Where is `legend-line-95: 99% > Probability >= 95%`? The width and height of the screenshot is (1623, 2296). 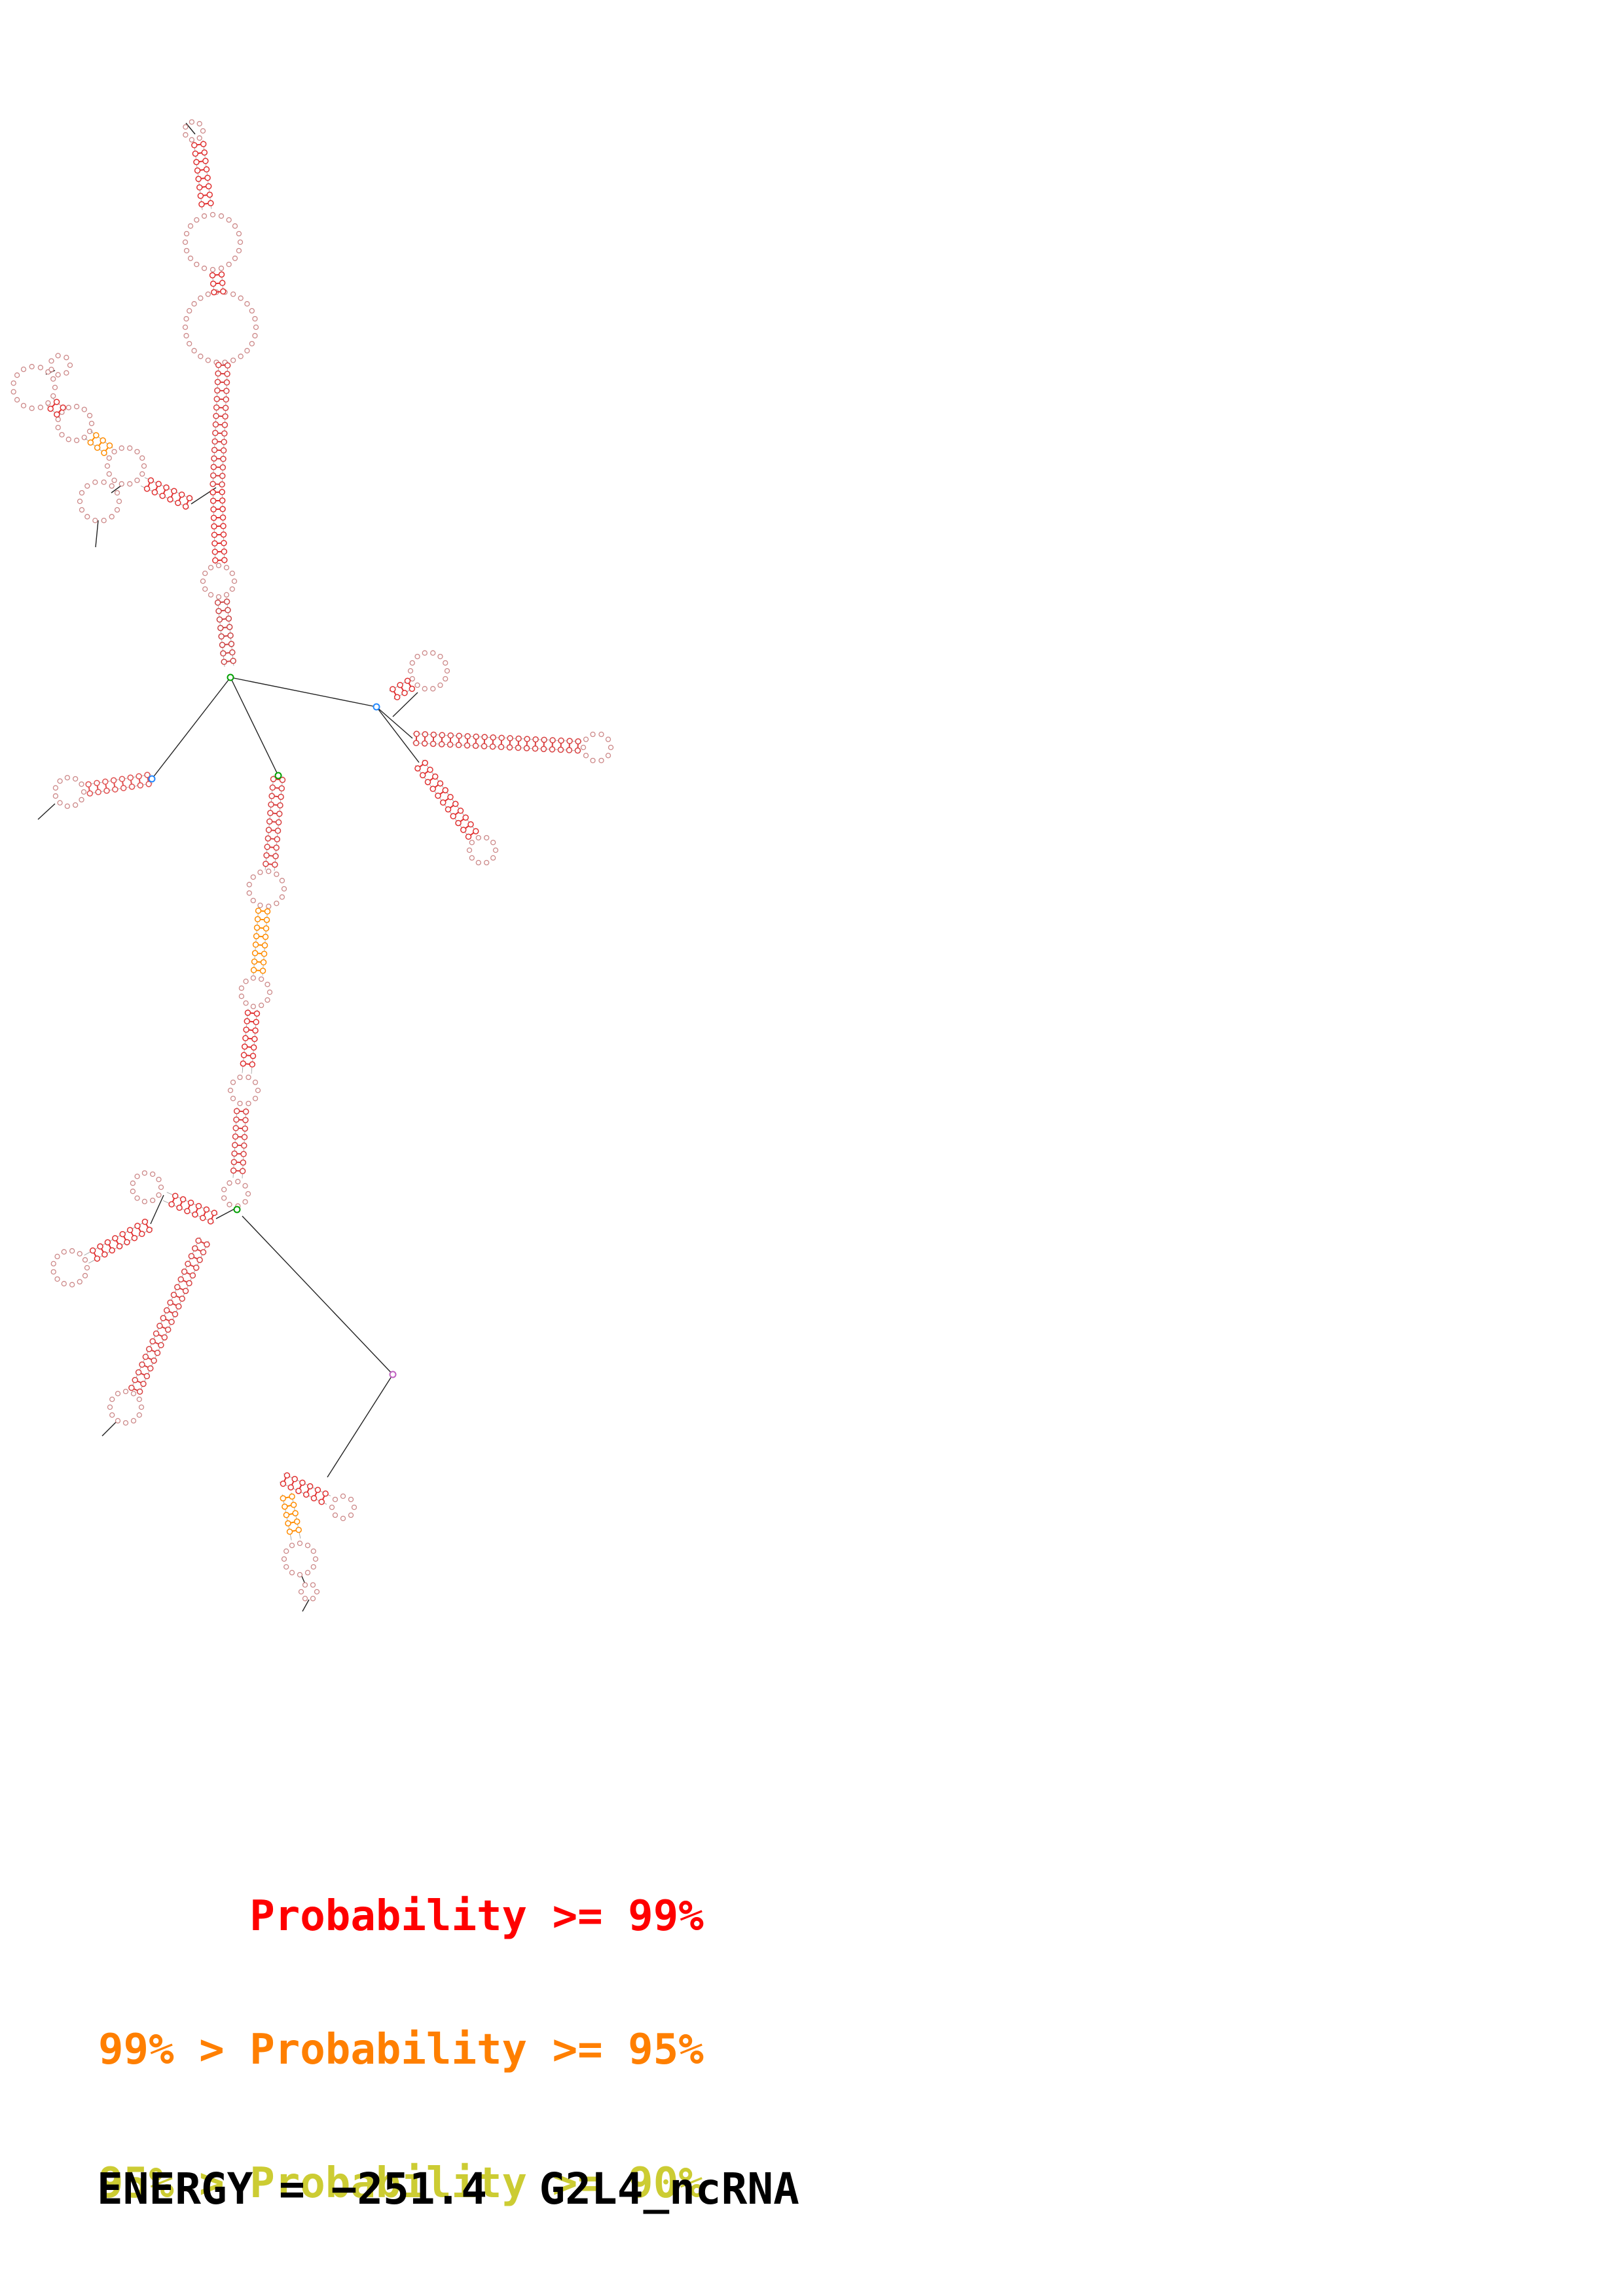
legend-line-95: 99% > Probability >= 95% is located at coordinates (401, 2050).